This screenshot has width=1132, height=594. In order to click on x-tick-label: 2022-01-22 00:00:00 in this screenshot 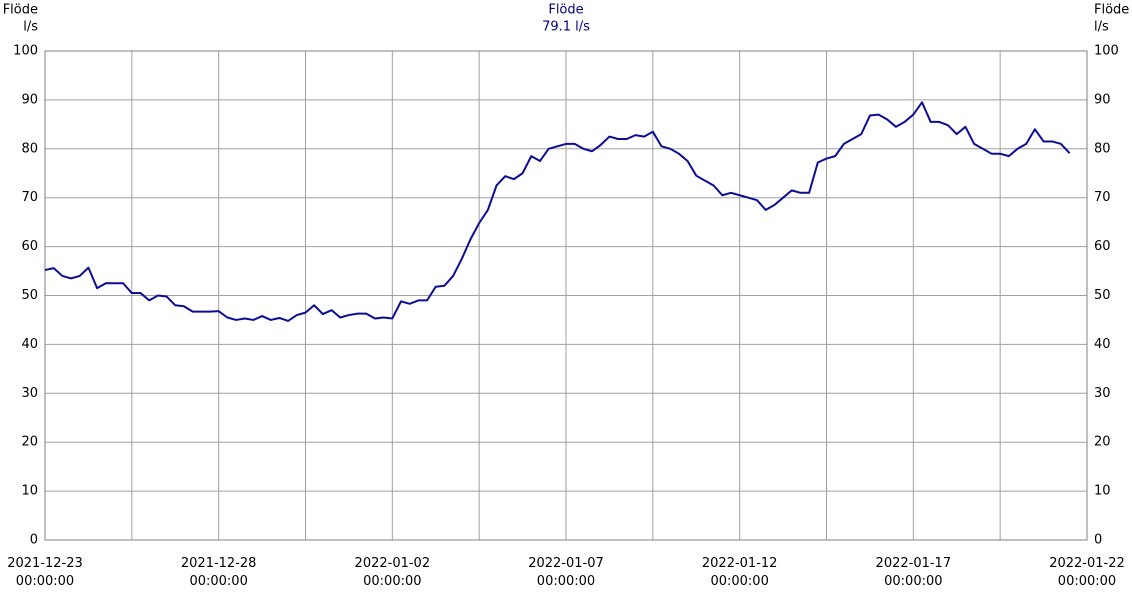, I will do `click(1087, 572)`.